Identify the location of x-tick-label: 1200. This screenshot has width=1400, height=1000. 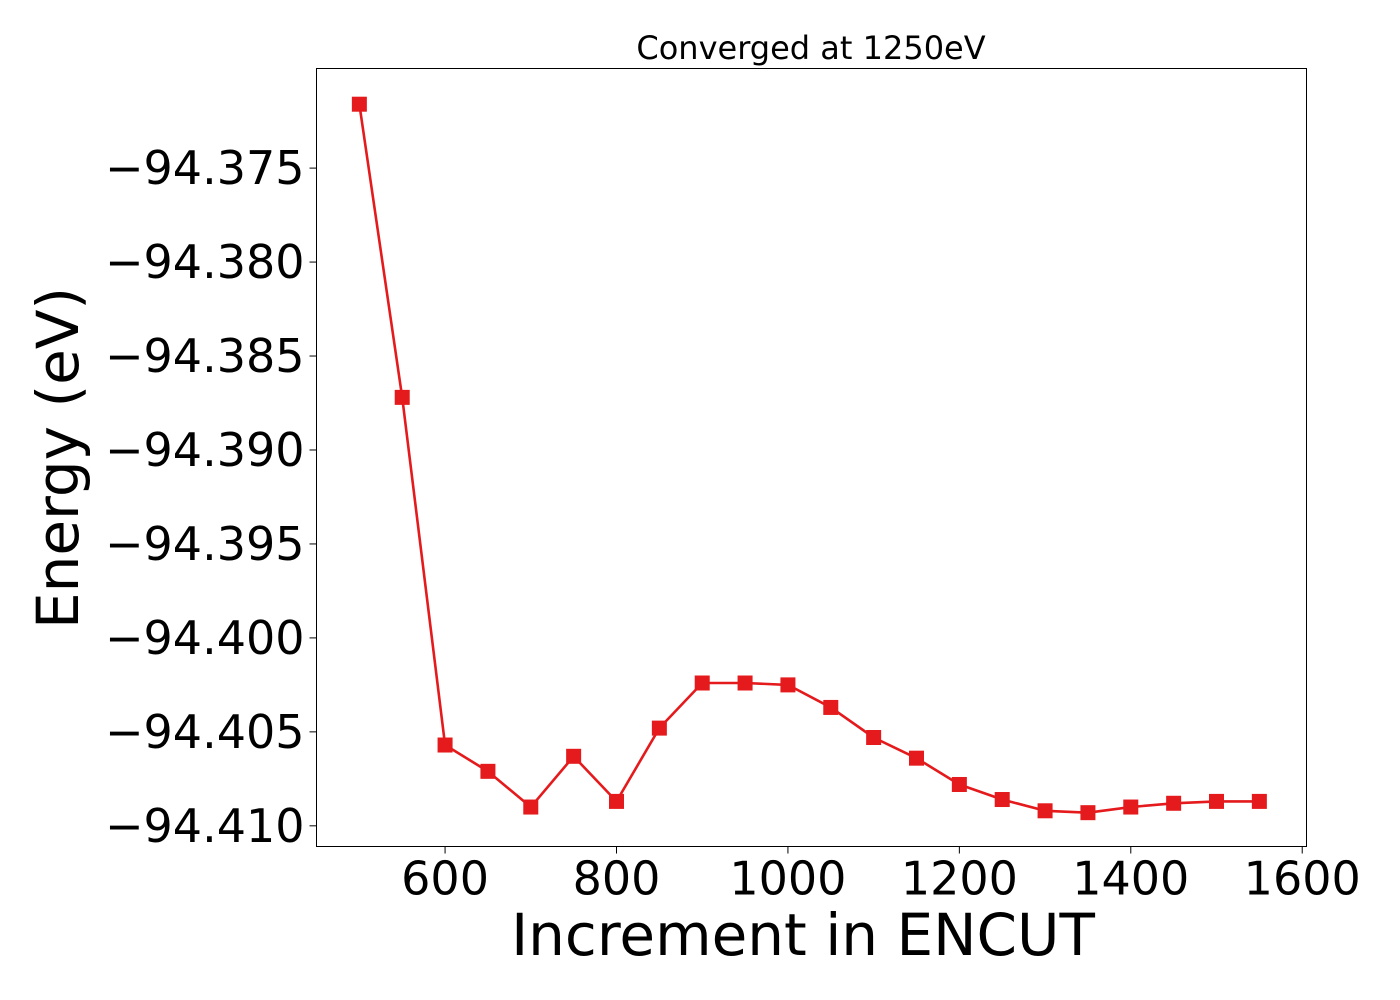
(959, 879).